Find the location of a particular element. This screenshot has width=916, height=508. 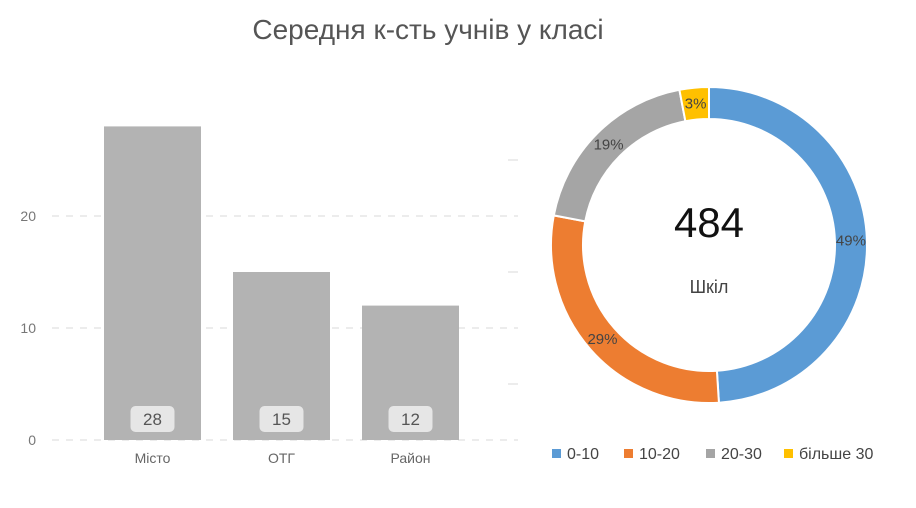

data-label: 15 is located at coordinates (281, 419).